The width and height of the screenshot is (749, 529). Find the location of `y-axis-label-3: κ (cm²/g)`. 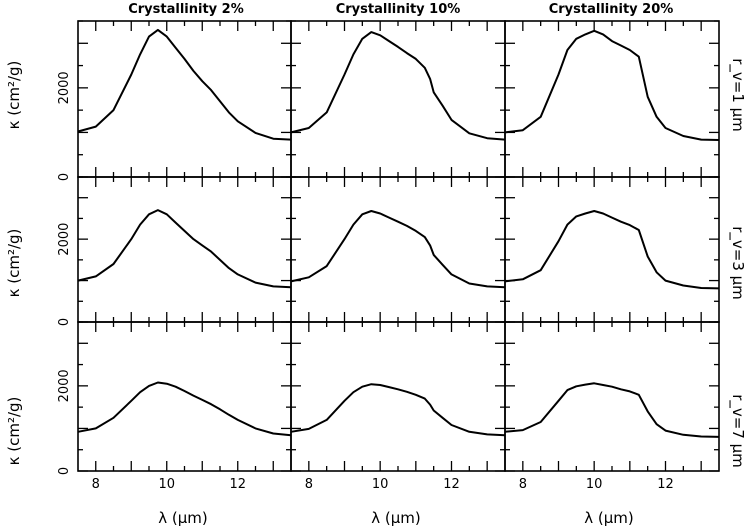

y-axis-label-3: κ (cm²/g) is located at coordinates (14, 431).